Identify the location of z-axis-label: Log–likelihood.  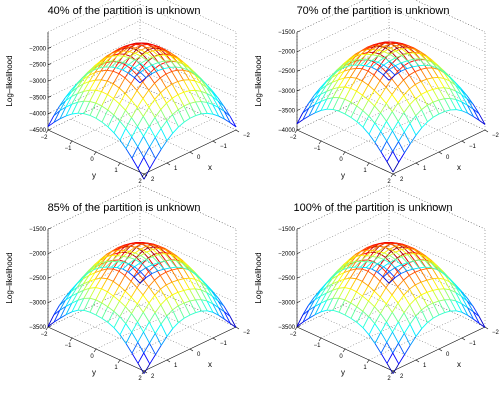
(9, 277).